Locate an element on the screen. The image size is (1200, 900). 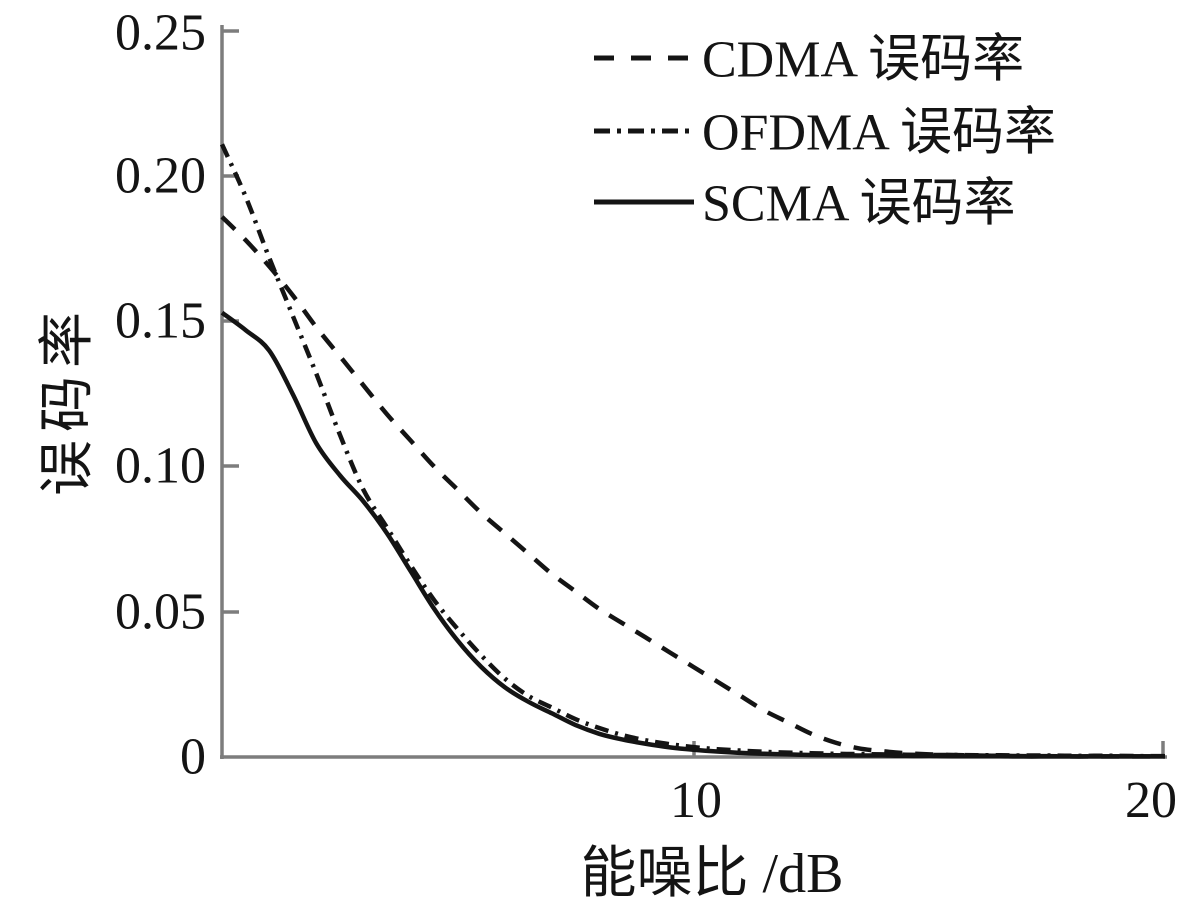
legend-item-scma: SCMA 误码率 is located at coordinates (805, 204).